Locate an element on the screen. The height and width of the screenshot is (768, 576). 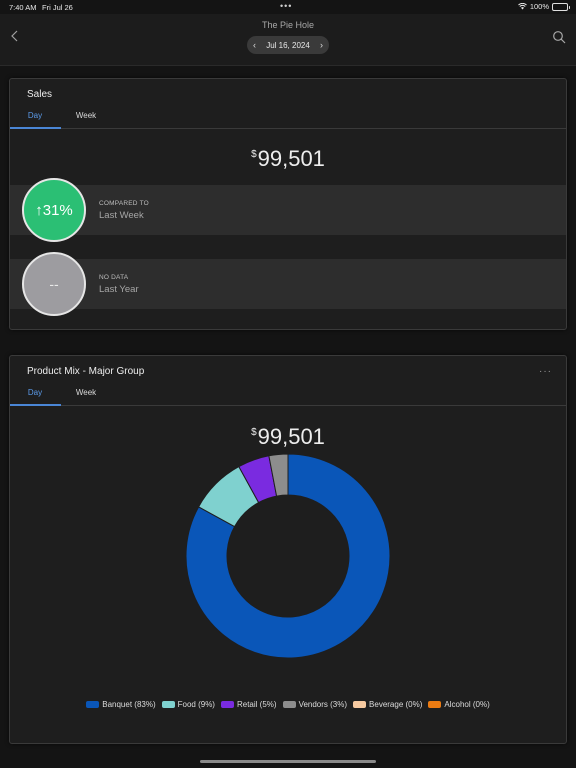
legend-item-alcohol: Alcohol (0%) is located at coordinates (459, 704).